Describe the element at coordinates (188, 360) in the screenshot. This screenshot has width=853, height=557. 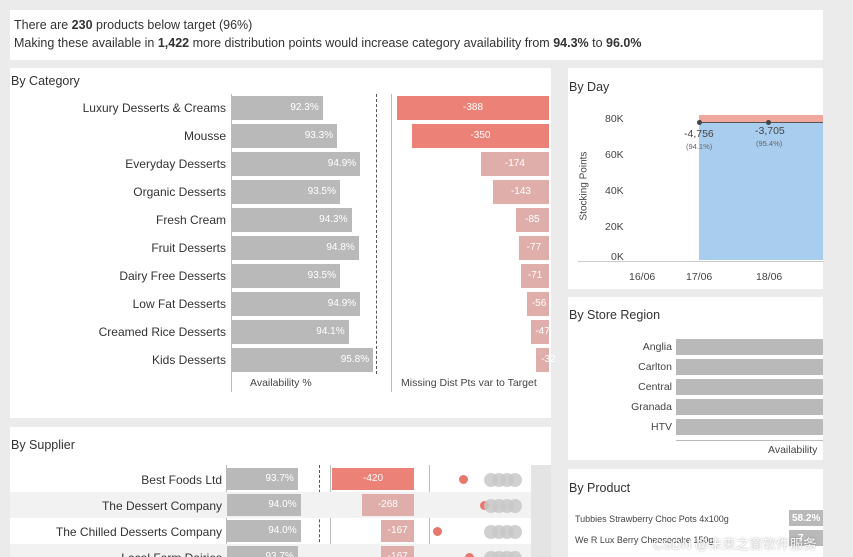
I see `category-label: Kids Desserts` at that location.